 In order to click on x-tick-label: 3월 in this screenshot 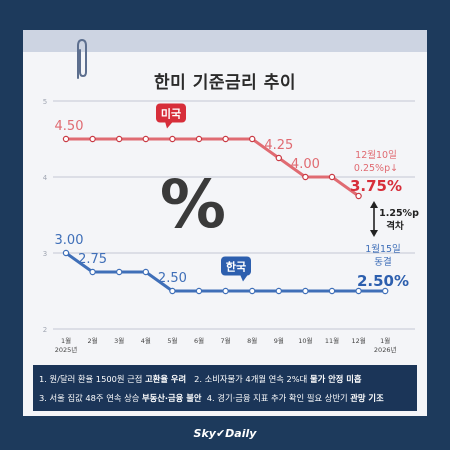, I will do `click(119, 340)`.